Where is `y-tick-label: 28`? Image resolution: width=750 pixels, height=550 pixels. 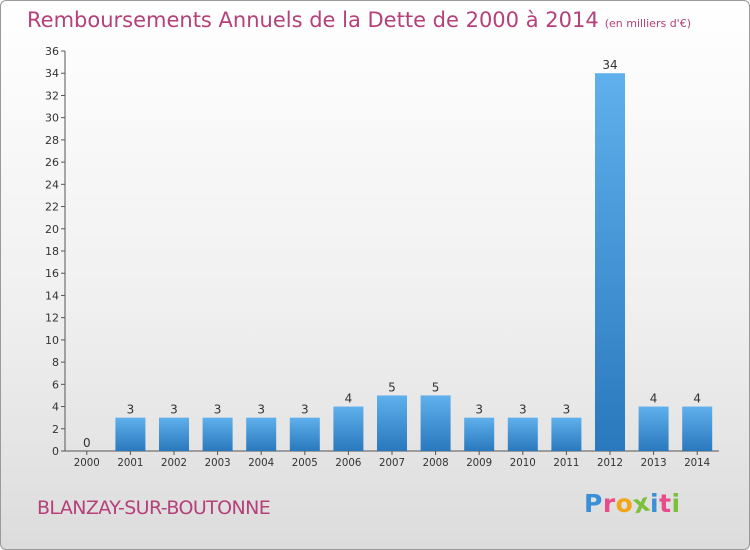 y-tick-label: 28 is located at coordinates (52, 140).